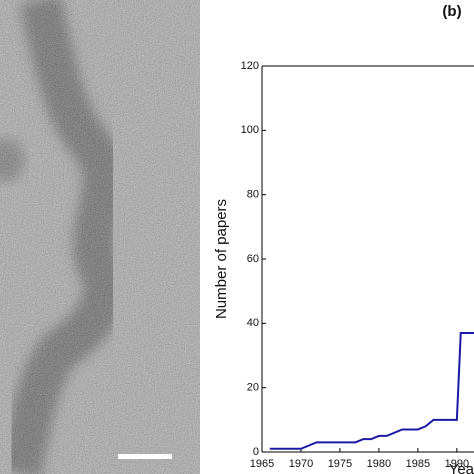 The image size is (474, 474). Describe the element at coordinates (253, 259) in the screenshot. I see `y-tick-label: 60` at that location.